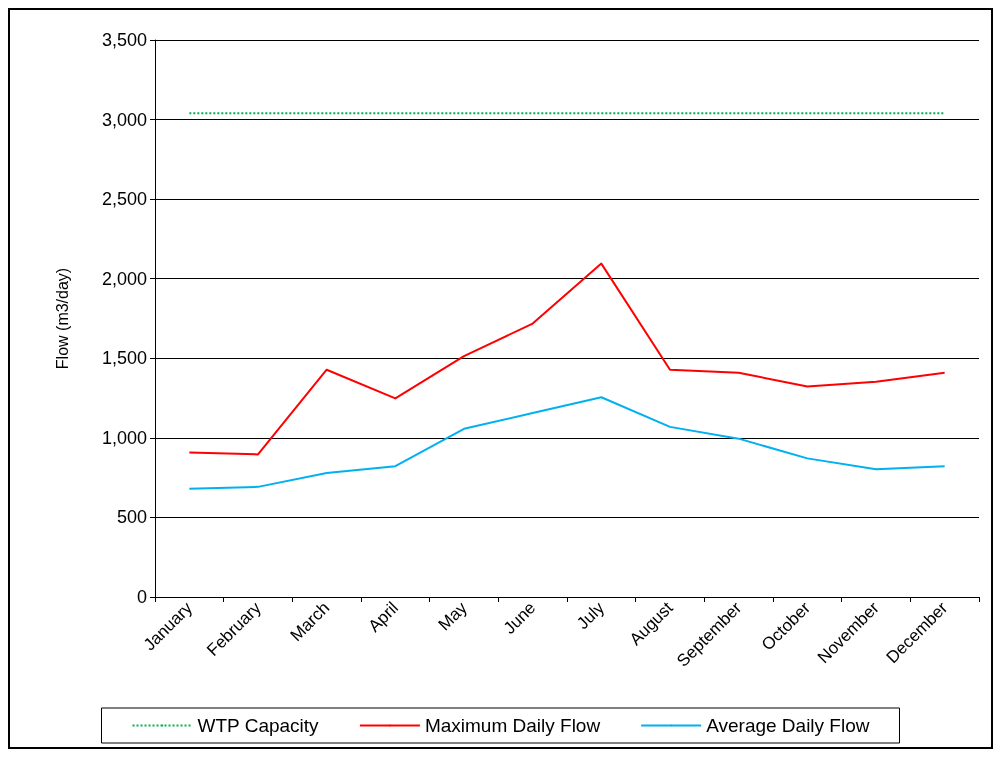  What do you see at coordinates (124, 437) in the screenshot?
I see `y-tick-label: 1,000` at bounding box center [124, 437].